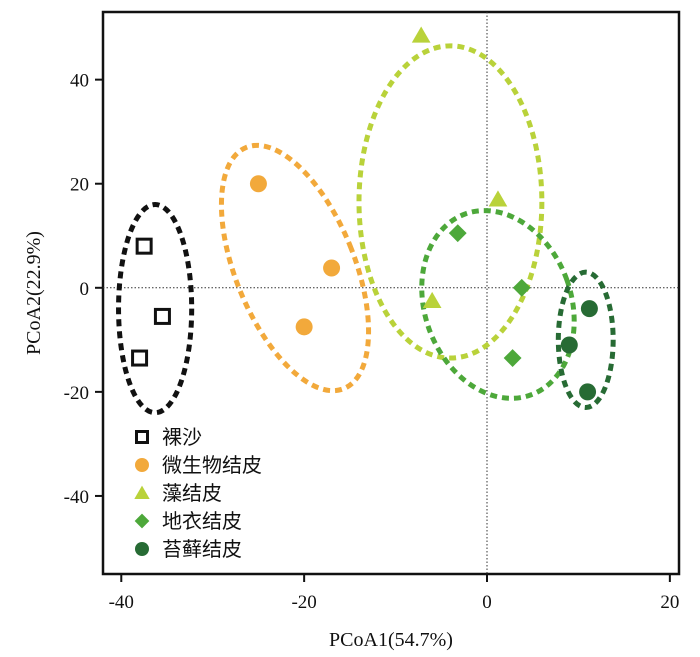  What do you see at coordinates (79, 81) in the screenshot?
I see `y-tick-label: 40` at bounding box center [79, 81].